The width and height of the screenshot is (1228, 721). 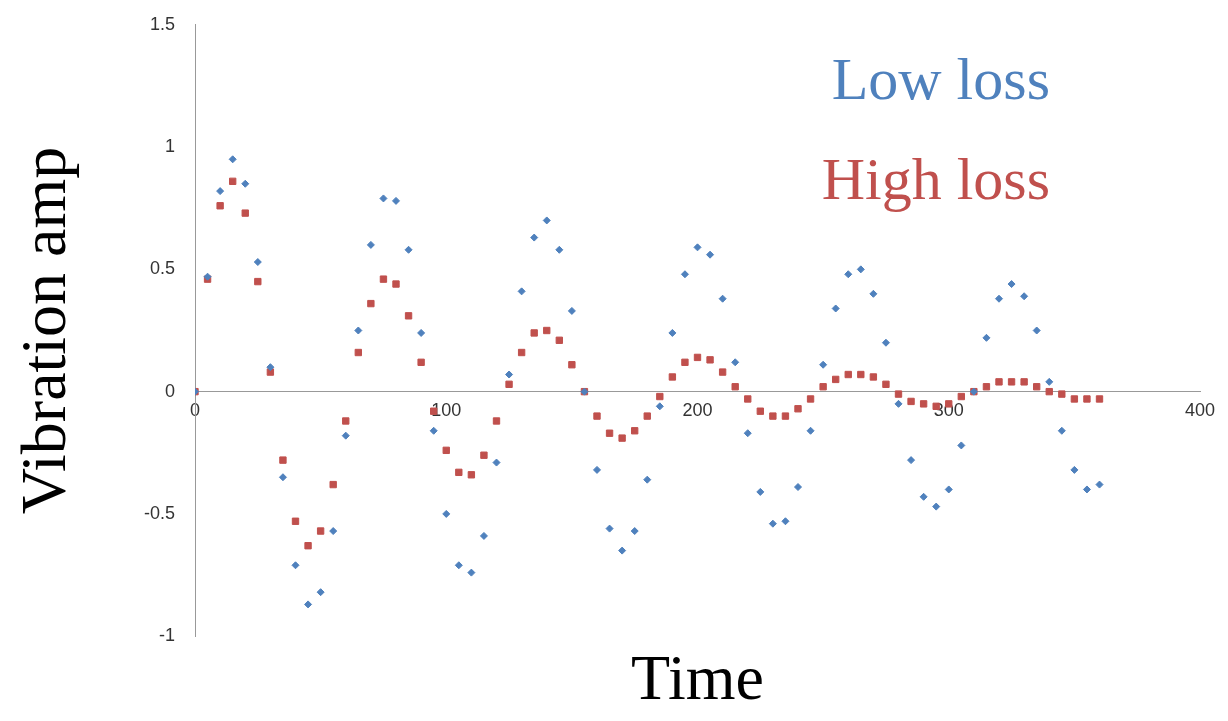 I want to click on x-axis-title: Time, so click(x=697, y=678).